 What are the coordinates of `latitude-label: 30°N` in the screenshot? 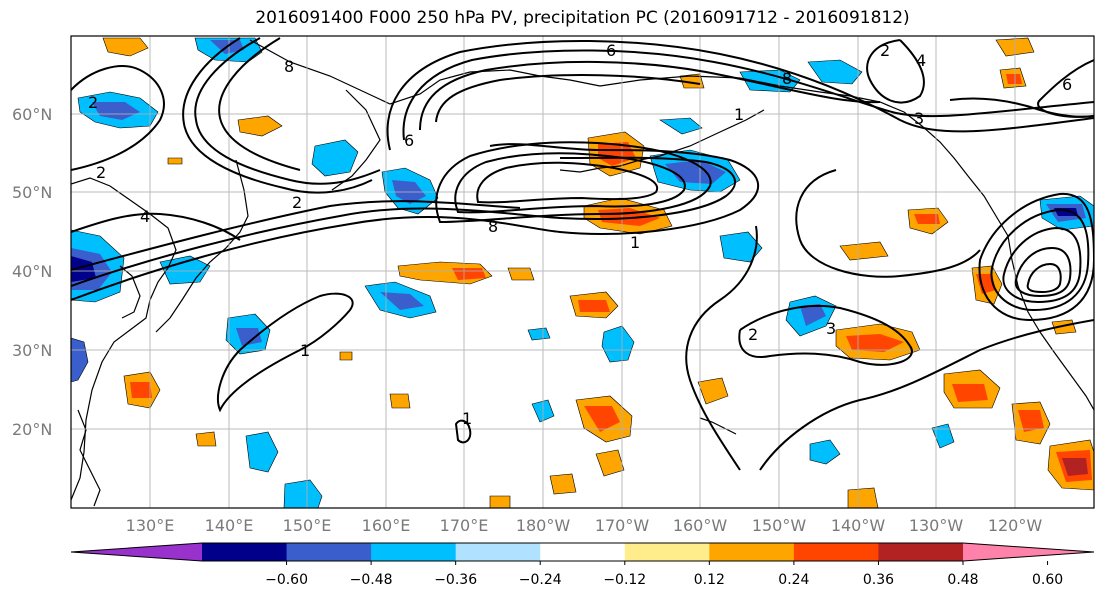 It's located at (32, 350).